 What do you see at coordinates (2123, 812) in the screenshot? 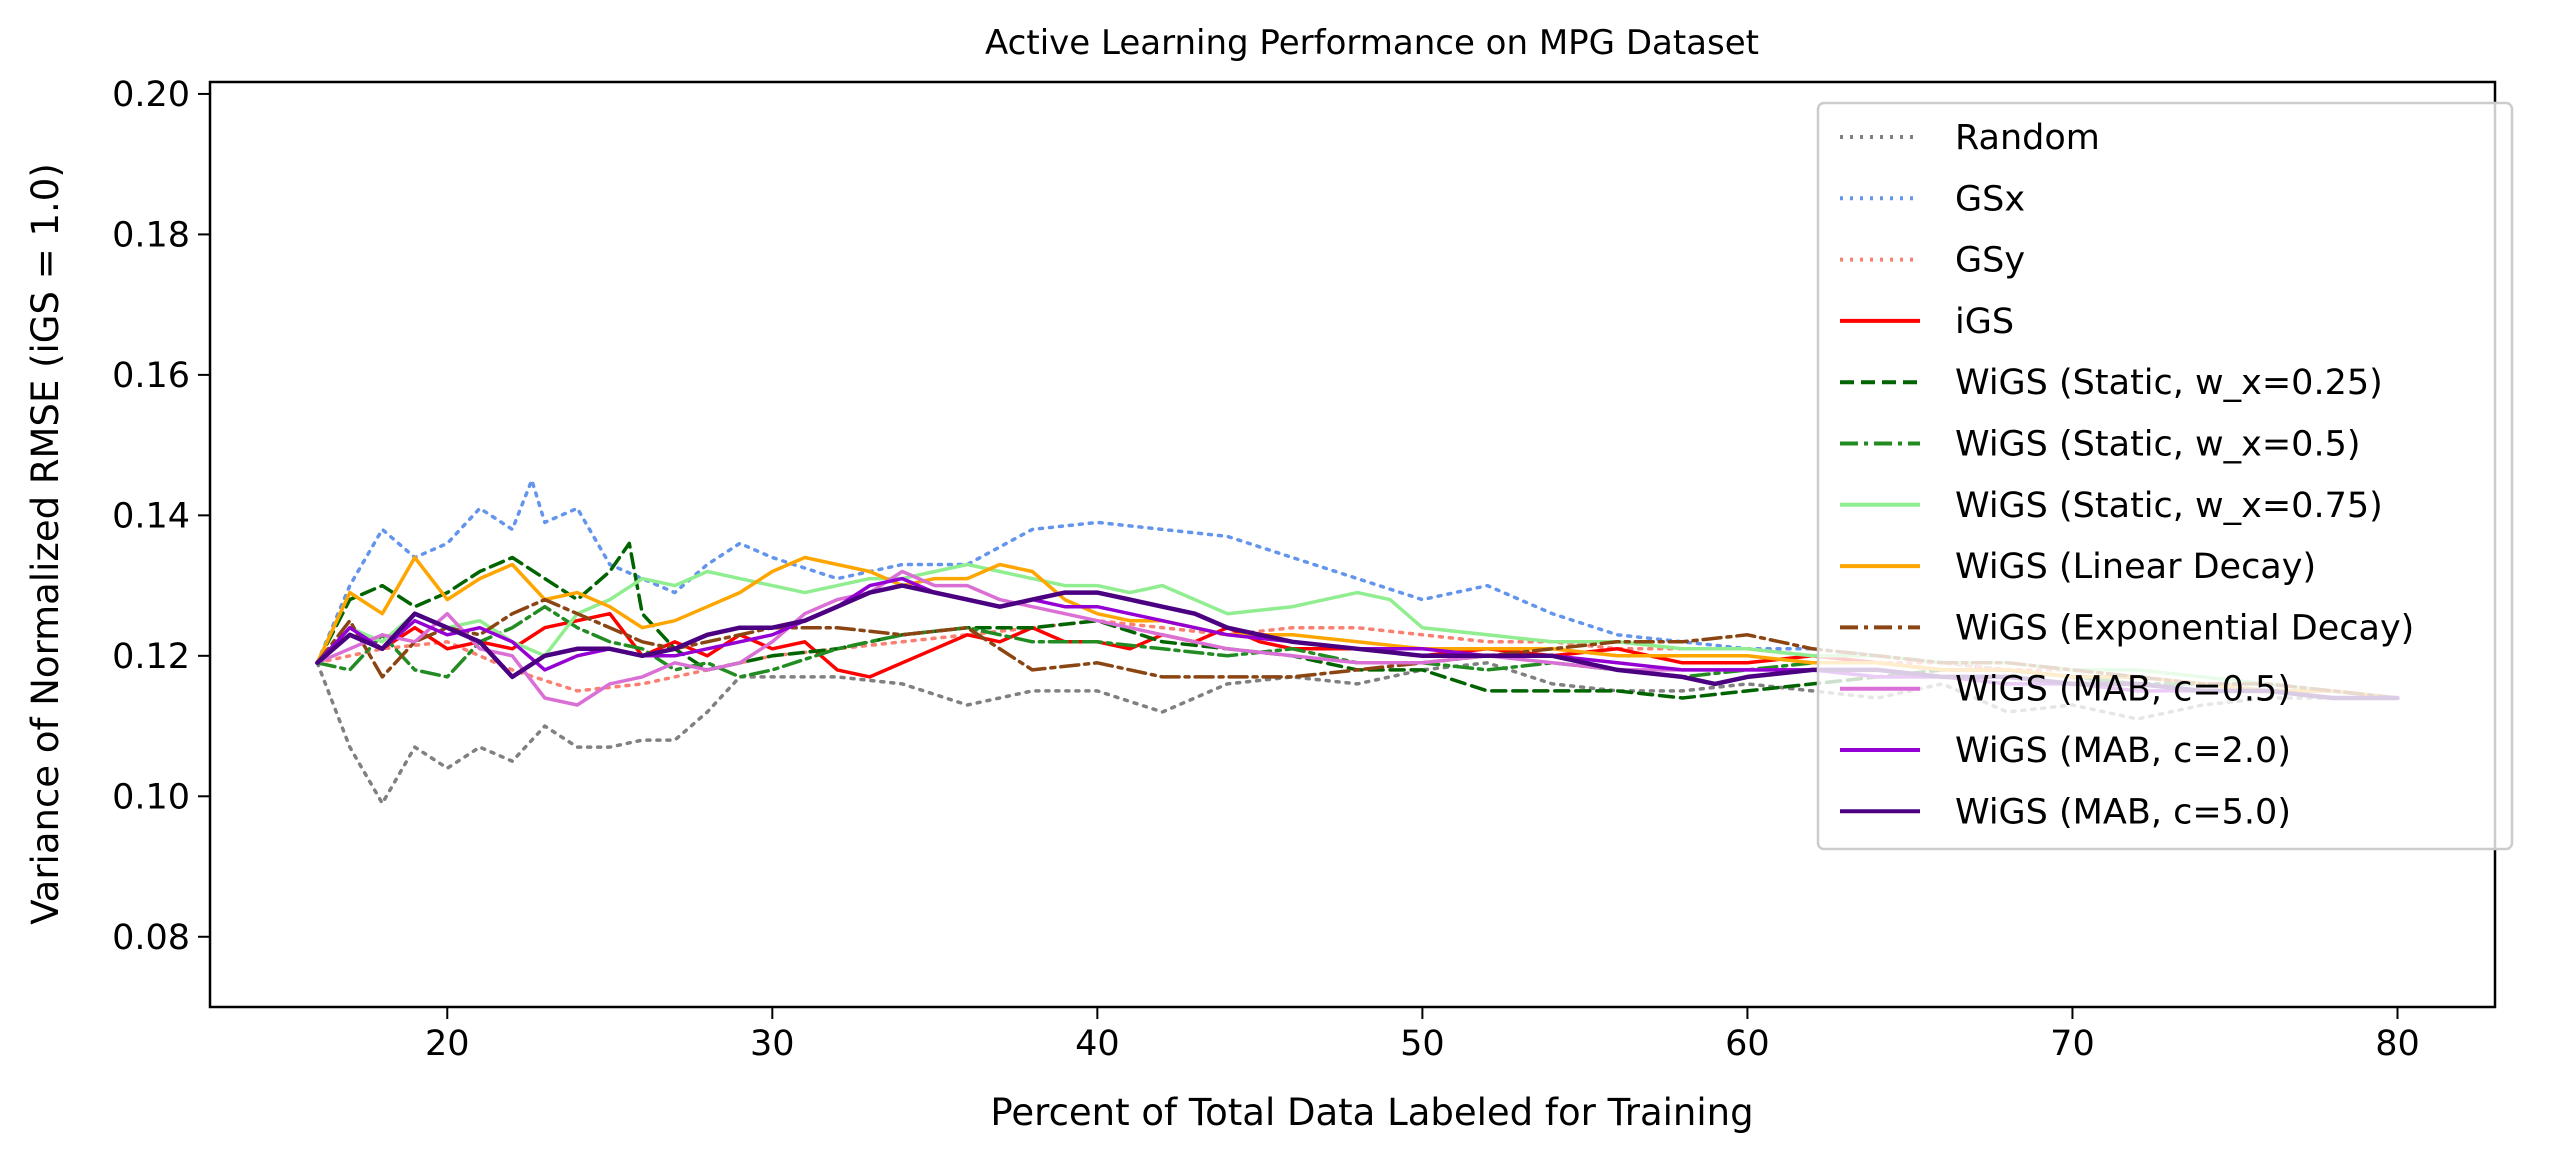
I see `legend-label-wigs-mab-c-5-0: WiGS (MAB, c=5.0)` at bounding box center [2123, 812].